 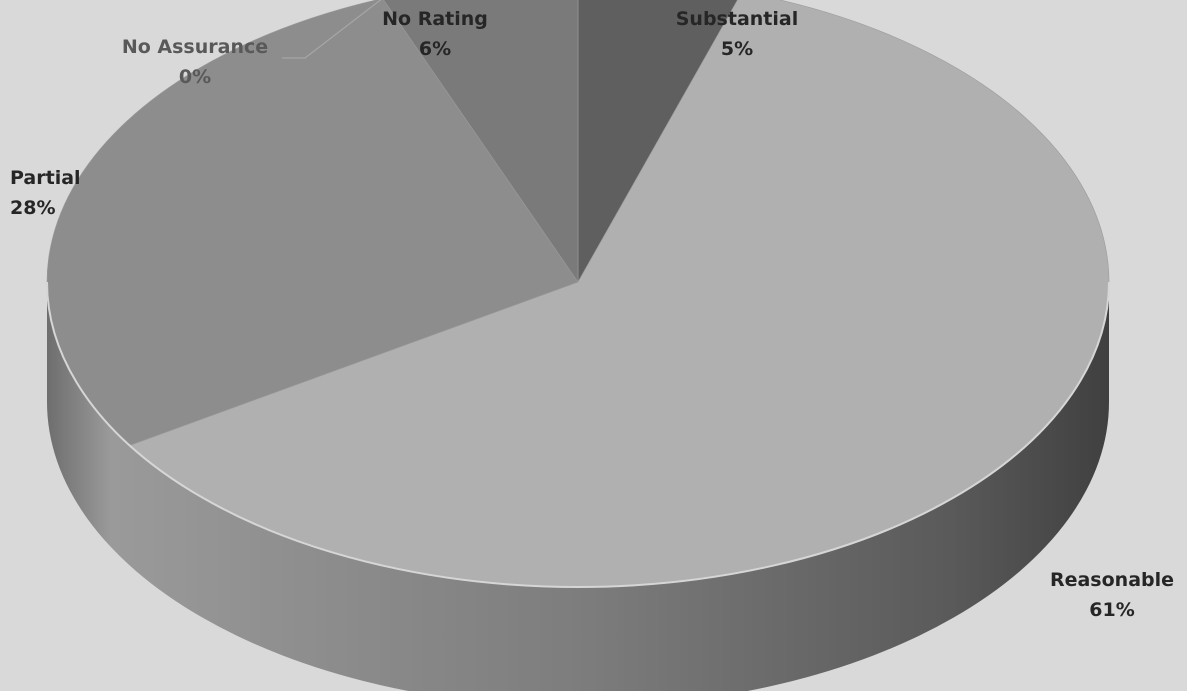 I want to click on slice-value-partial: 28%, so click(x=33, y=208).